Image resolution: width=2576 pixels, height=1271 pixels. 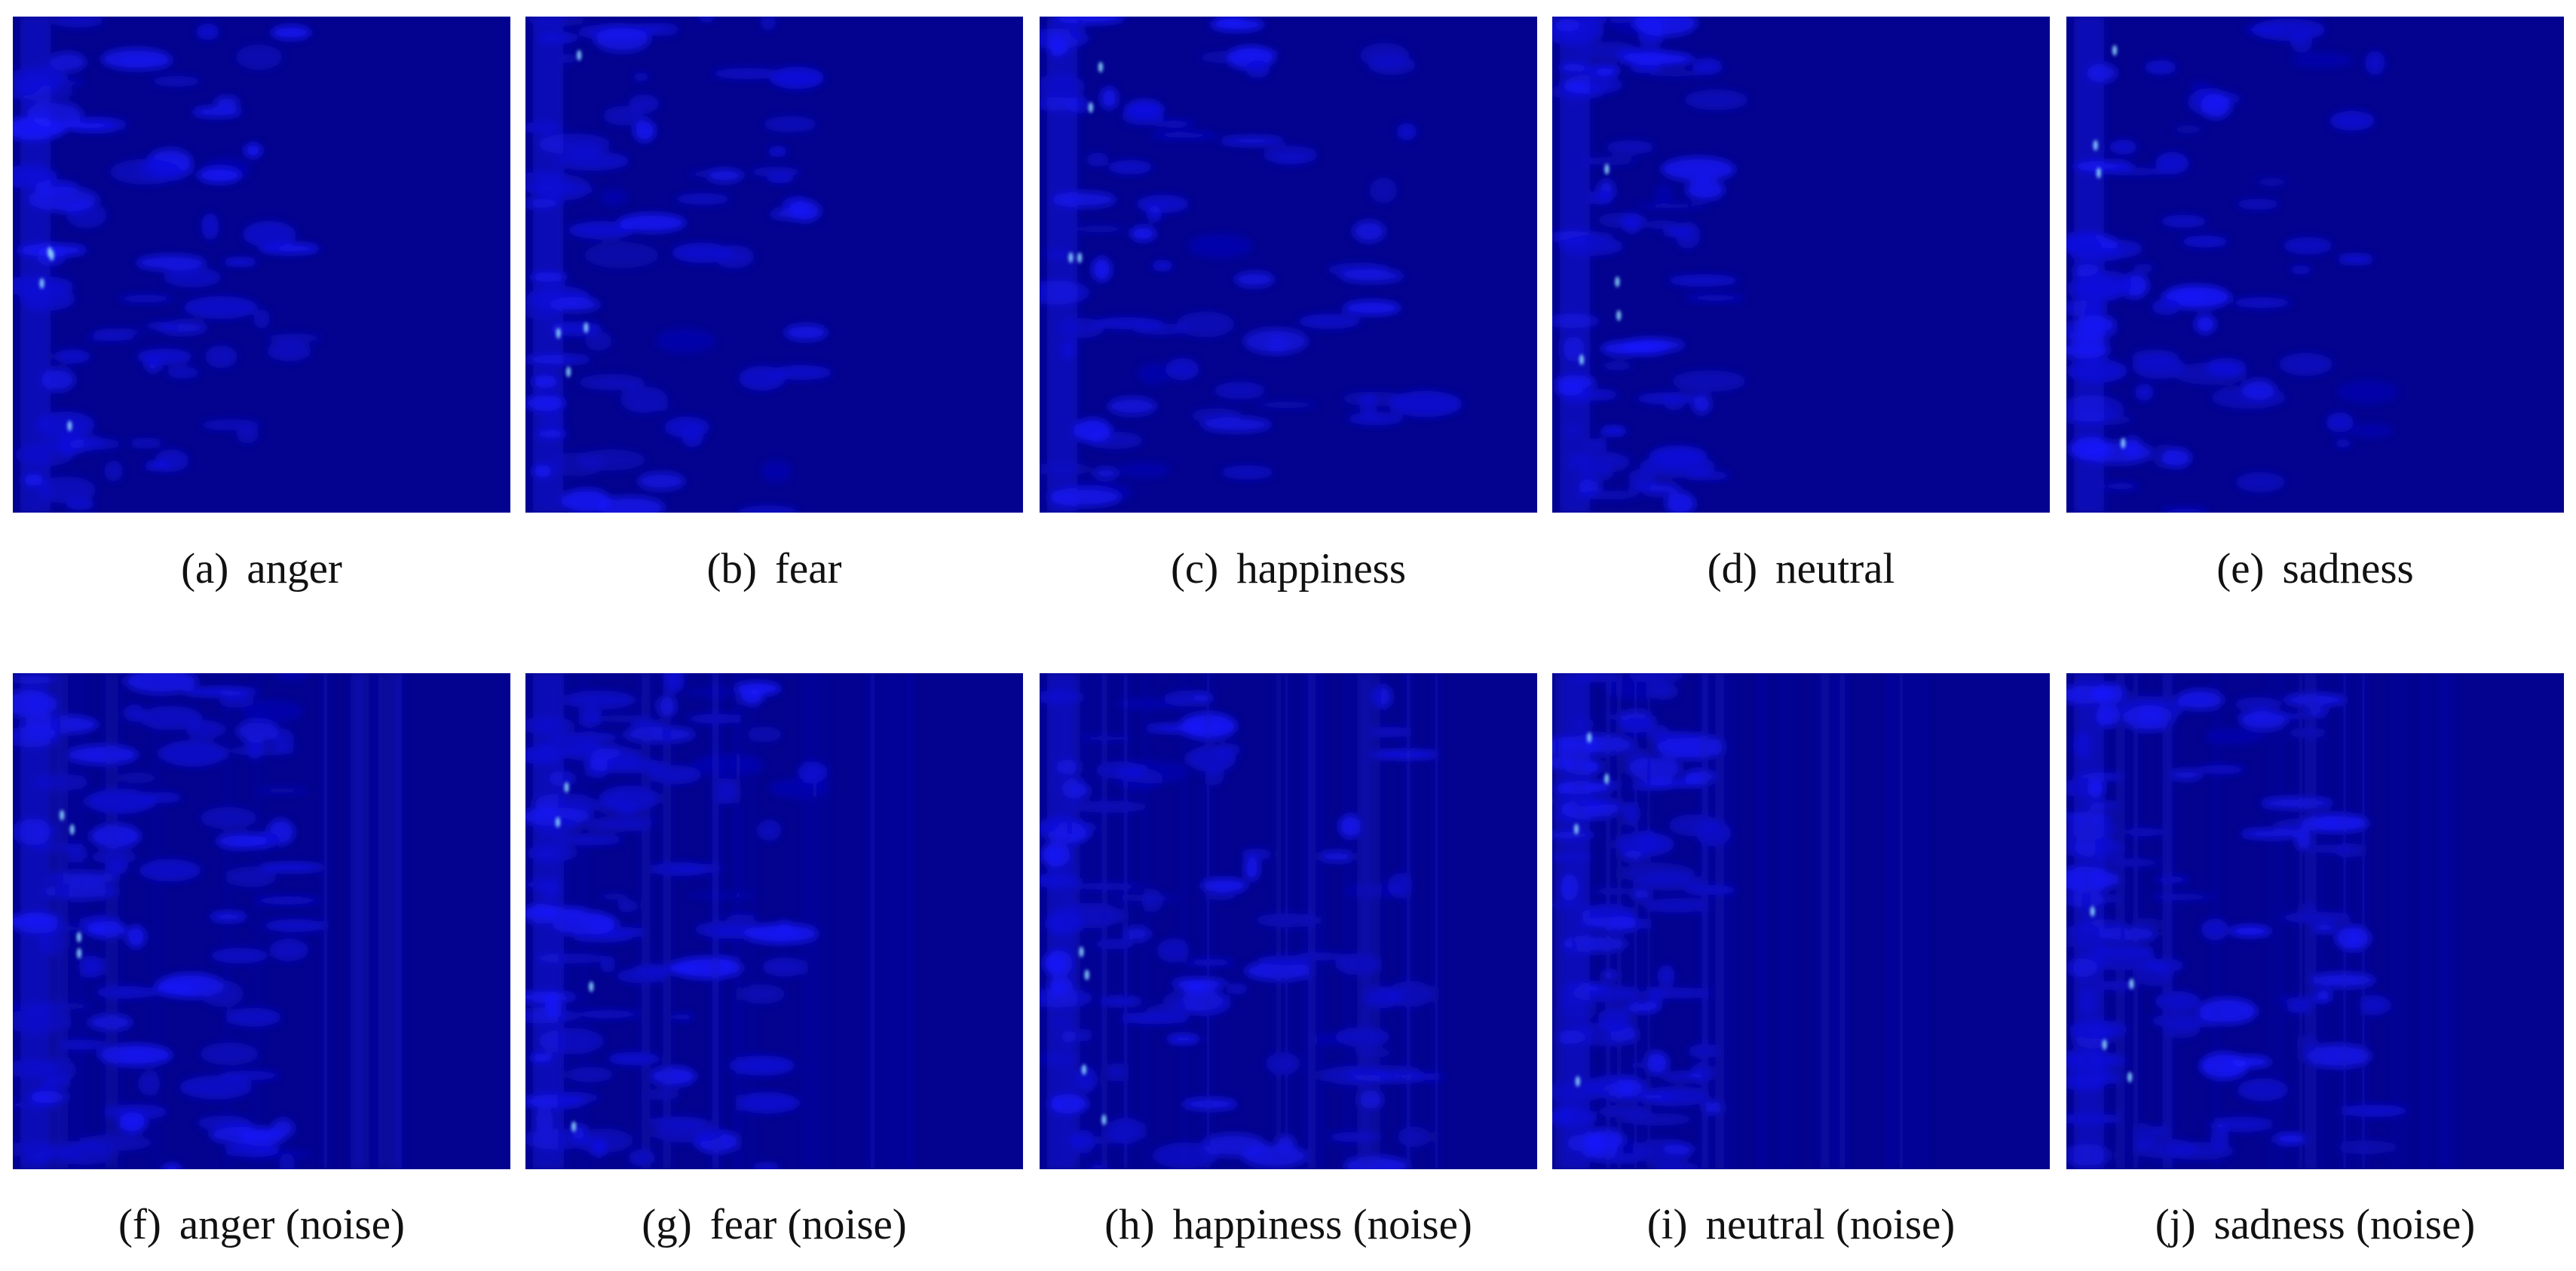 What do you see at coordinates (1194, 569) in the screenshot?
I see `caption-label: (c)` at bounding box center [1194, 569].